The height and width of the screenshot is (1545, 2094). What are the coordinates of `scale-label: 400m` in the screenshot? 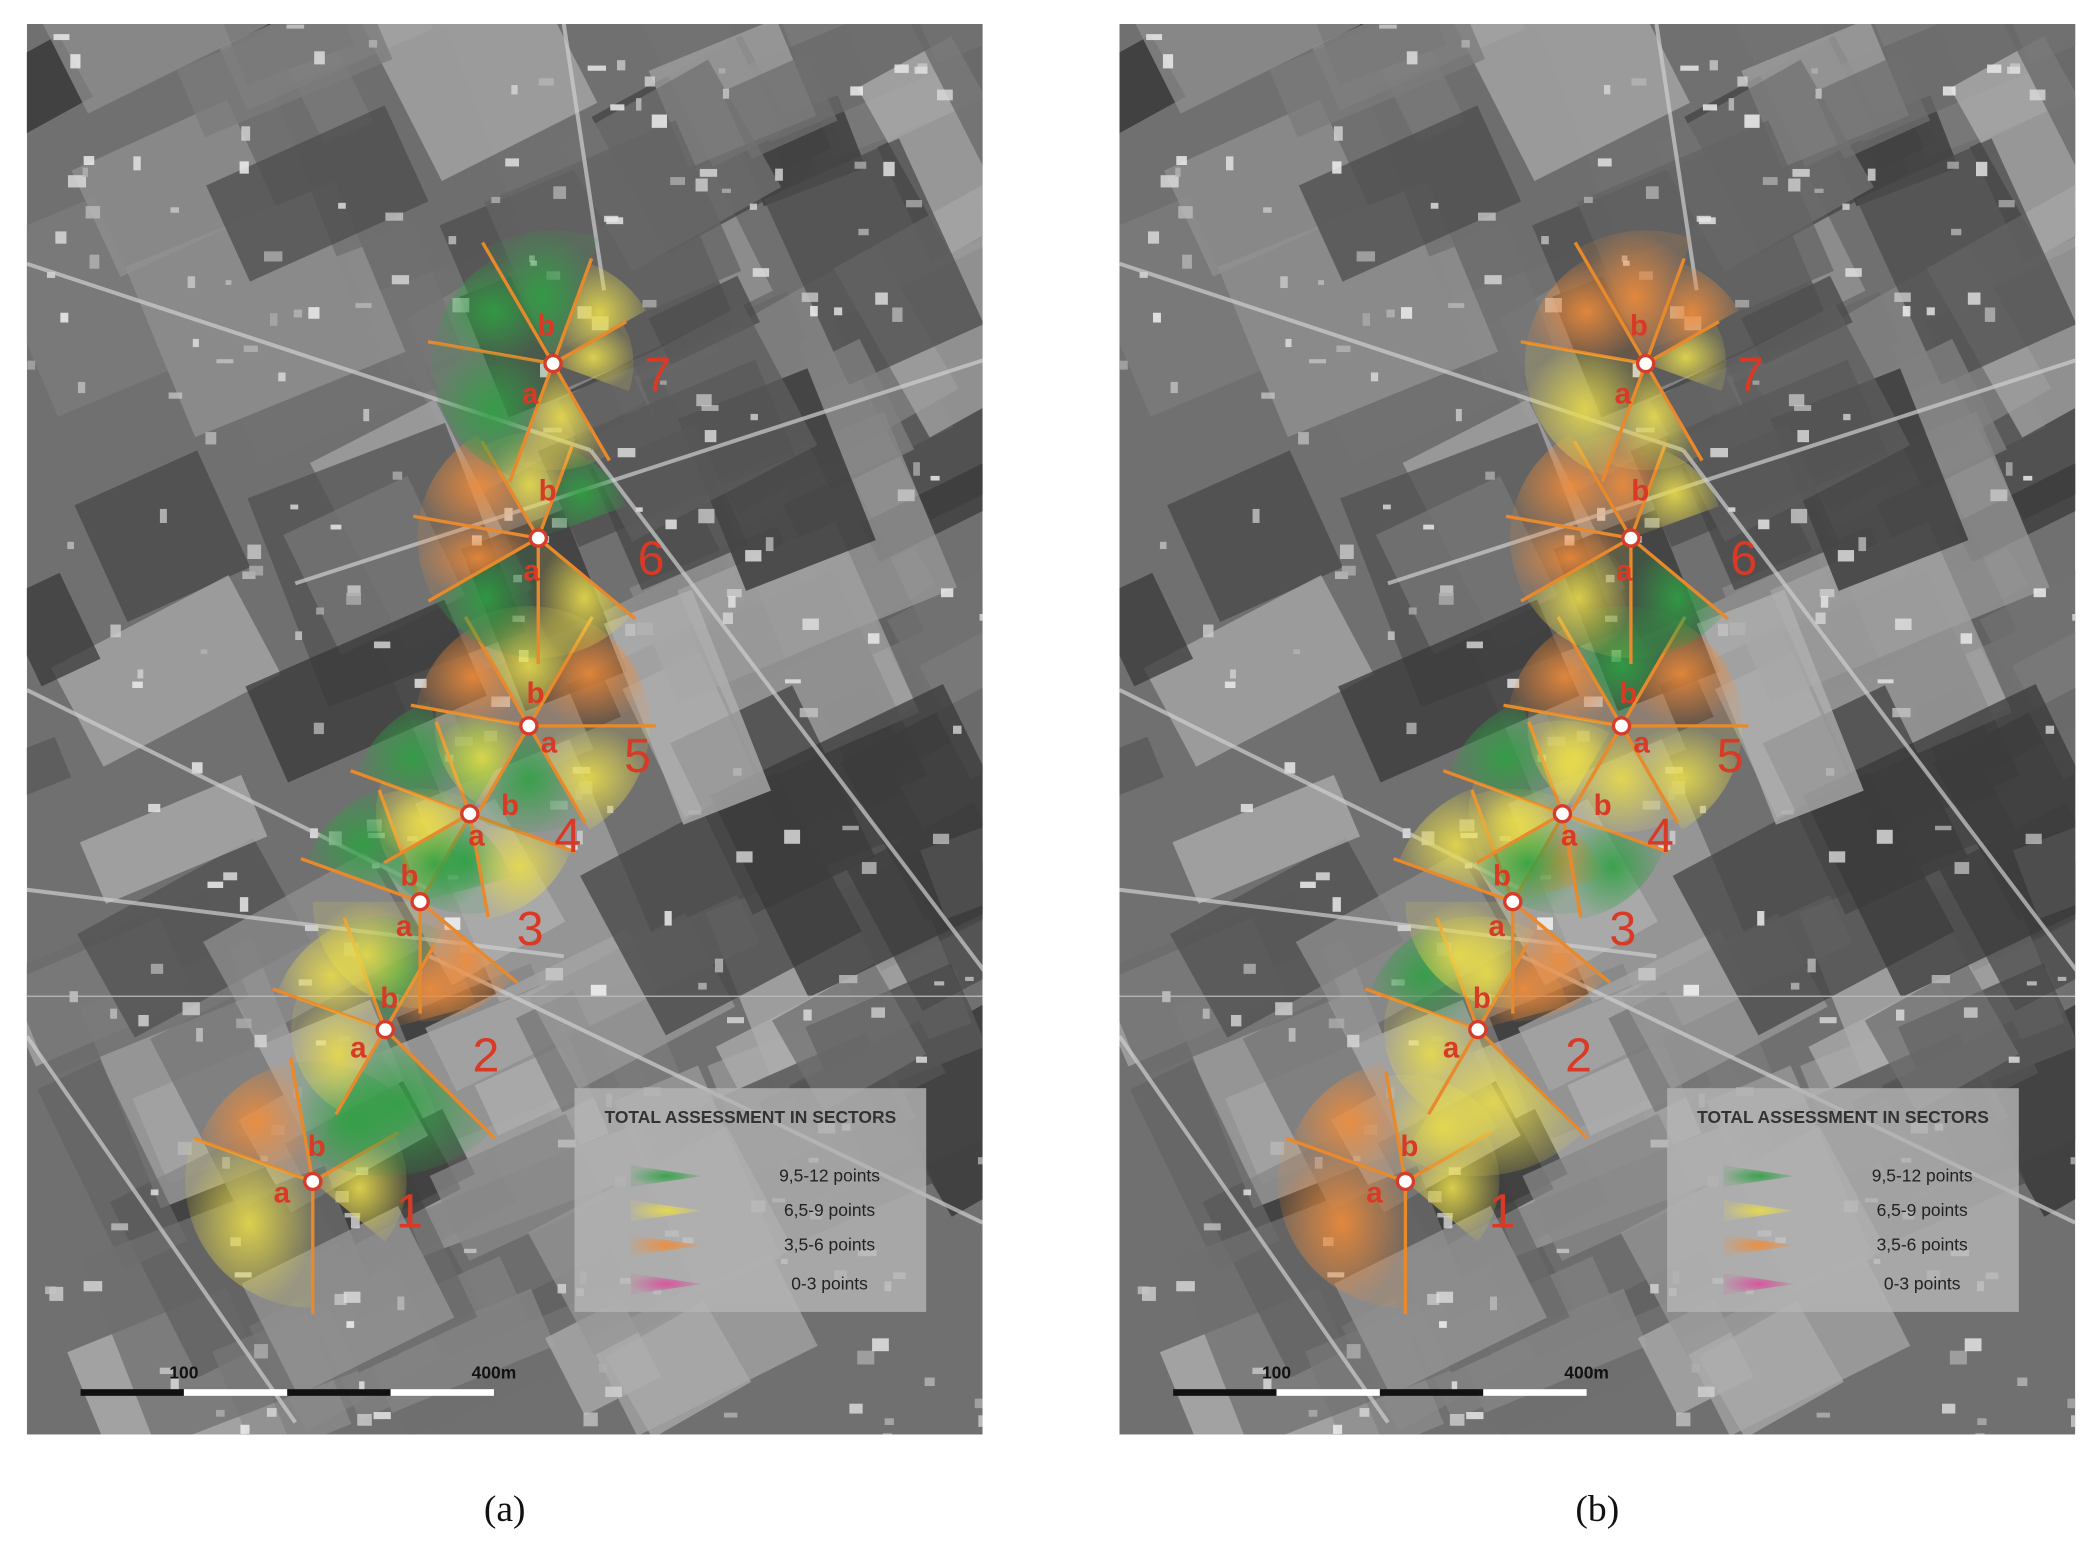 It's located at (1586, 1373).